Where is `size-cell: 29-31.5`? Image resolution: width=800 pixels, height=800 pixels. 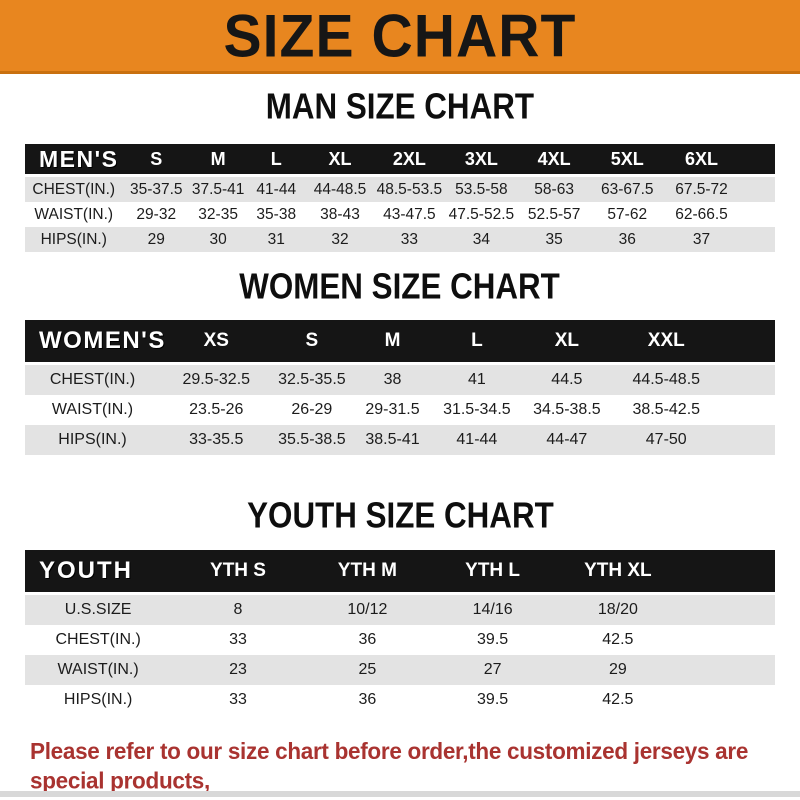 size-cell: 29-31.5 is located at coordinates (392, 410).